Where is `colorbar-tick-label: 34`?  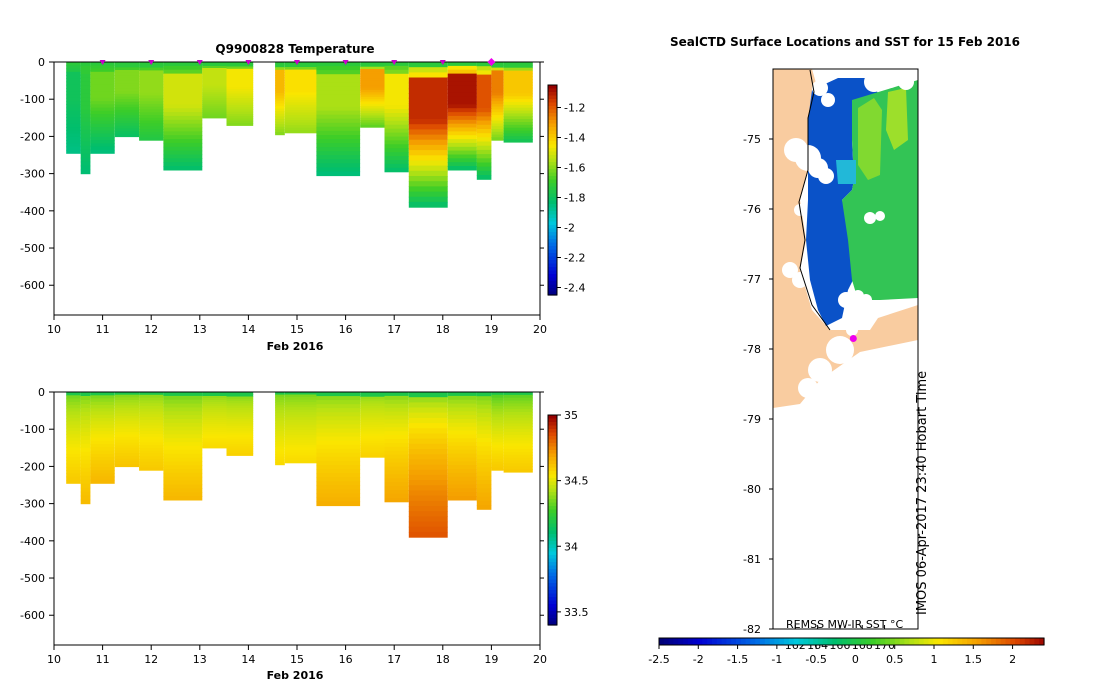
colorbar-tick-label: 34 is located at coordinates (571, 546).